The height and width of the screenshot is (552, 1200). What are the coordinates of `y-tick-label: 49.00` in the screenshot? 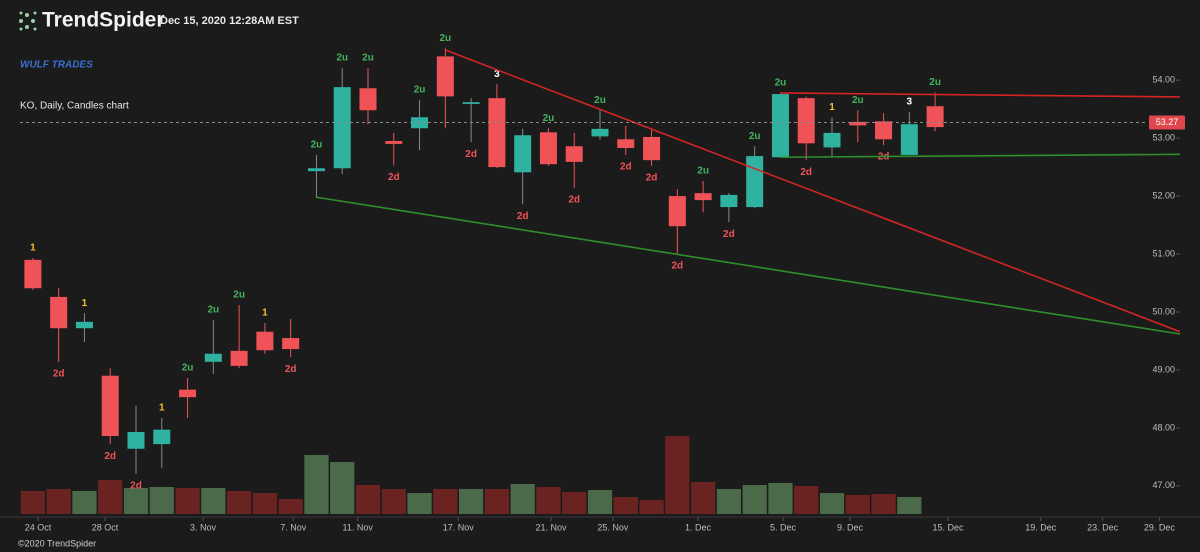 It's located at (1163, 369).